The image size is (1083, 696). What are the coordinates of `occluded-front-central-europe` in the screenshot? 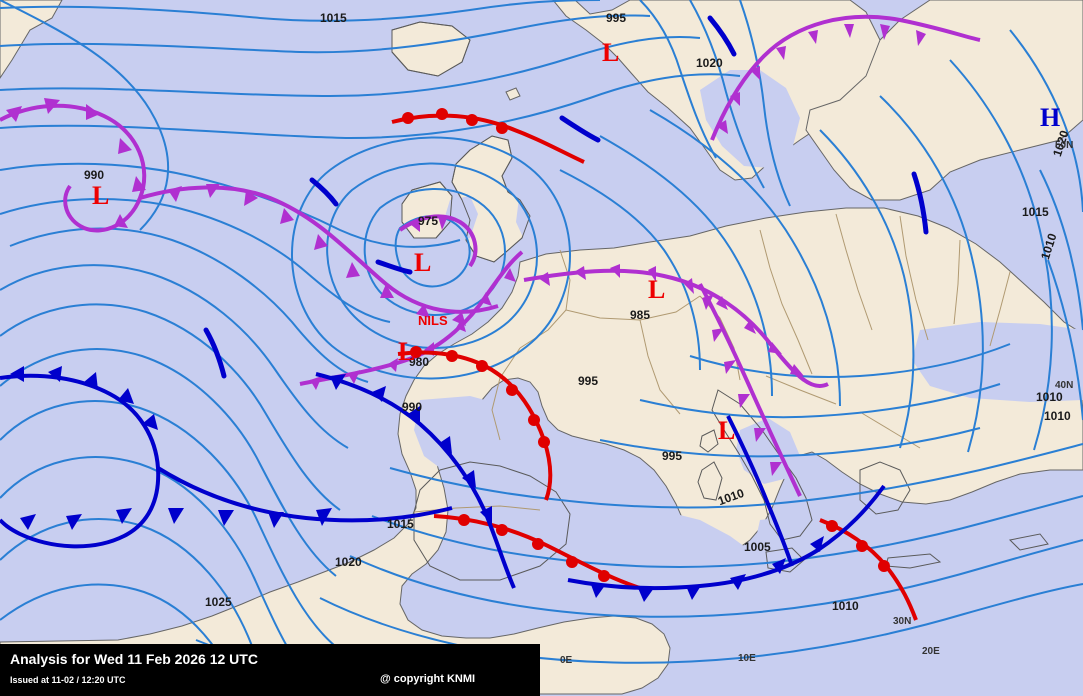 It's located at (676, 326).